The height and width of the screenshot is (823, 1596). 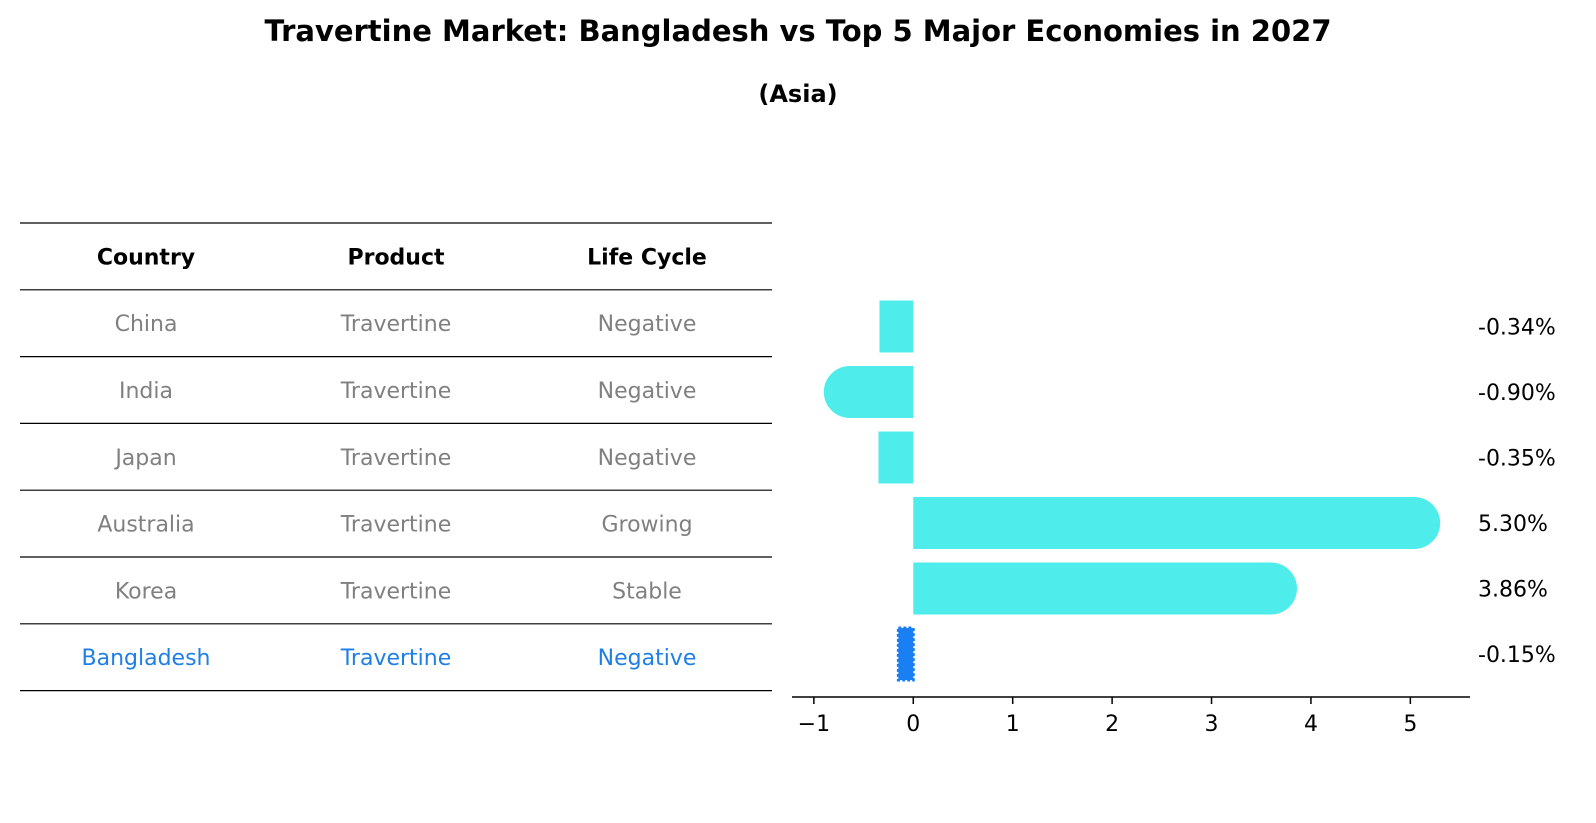 I want to click on x-tick-label: 4, so click(x=1311, y=724).